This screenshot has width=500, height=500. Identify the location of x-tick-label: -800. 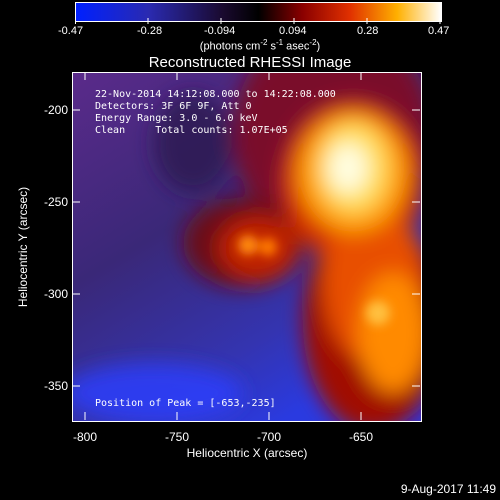
(85, 437).